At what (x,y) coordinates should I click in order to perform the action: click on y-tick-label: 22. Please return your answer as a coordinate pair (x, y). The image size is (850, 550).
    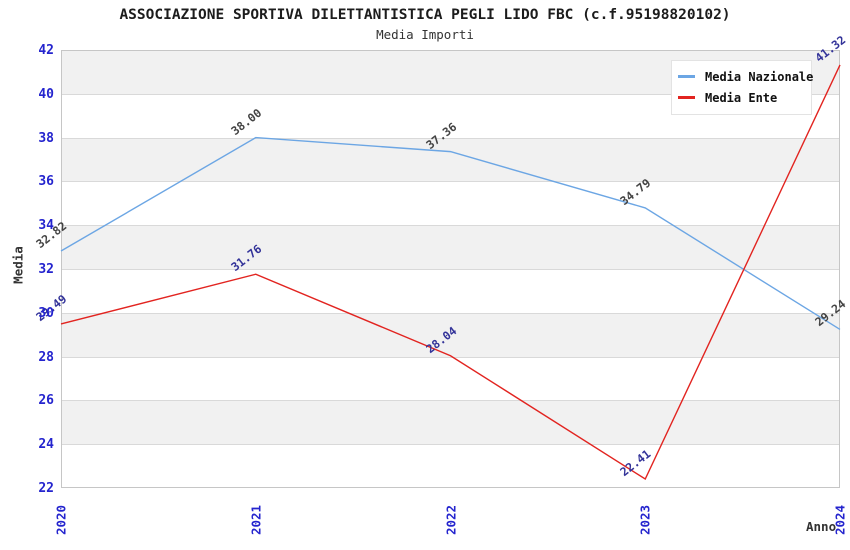
    Looking at the image, I should click on (46, 488).